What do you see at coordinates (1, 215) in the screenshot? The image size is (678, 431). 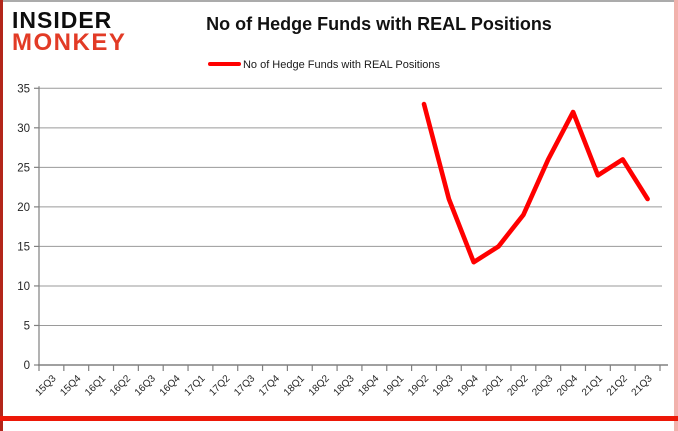 I see `left-border` at bounding box center [1, 215].